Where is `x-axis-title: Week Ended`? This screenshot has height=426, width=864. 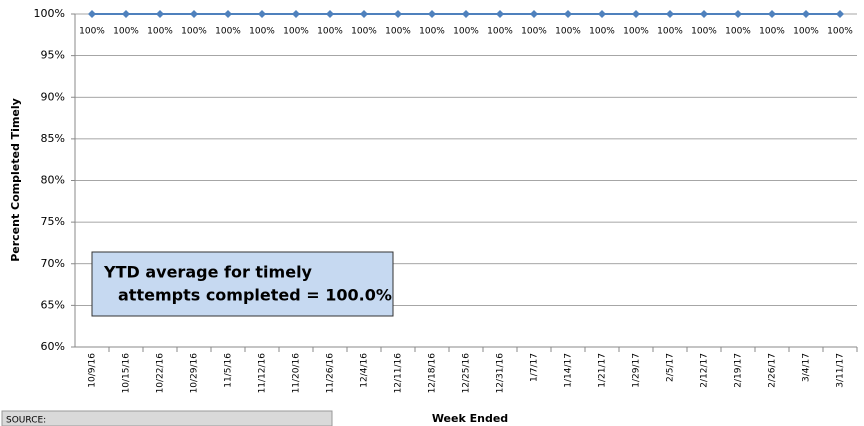 x-axis-title: Week Ended is located at coordinates (470, 418).